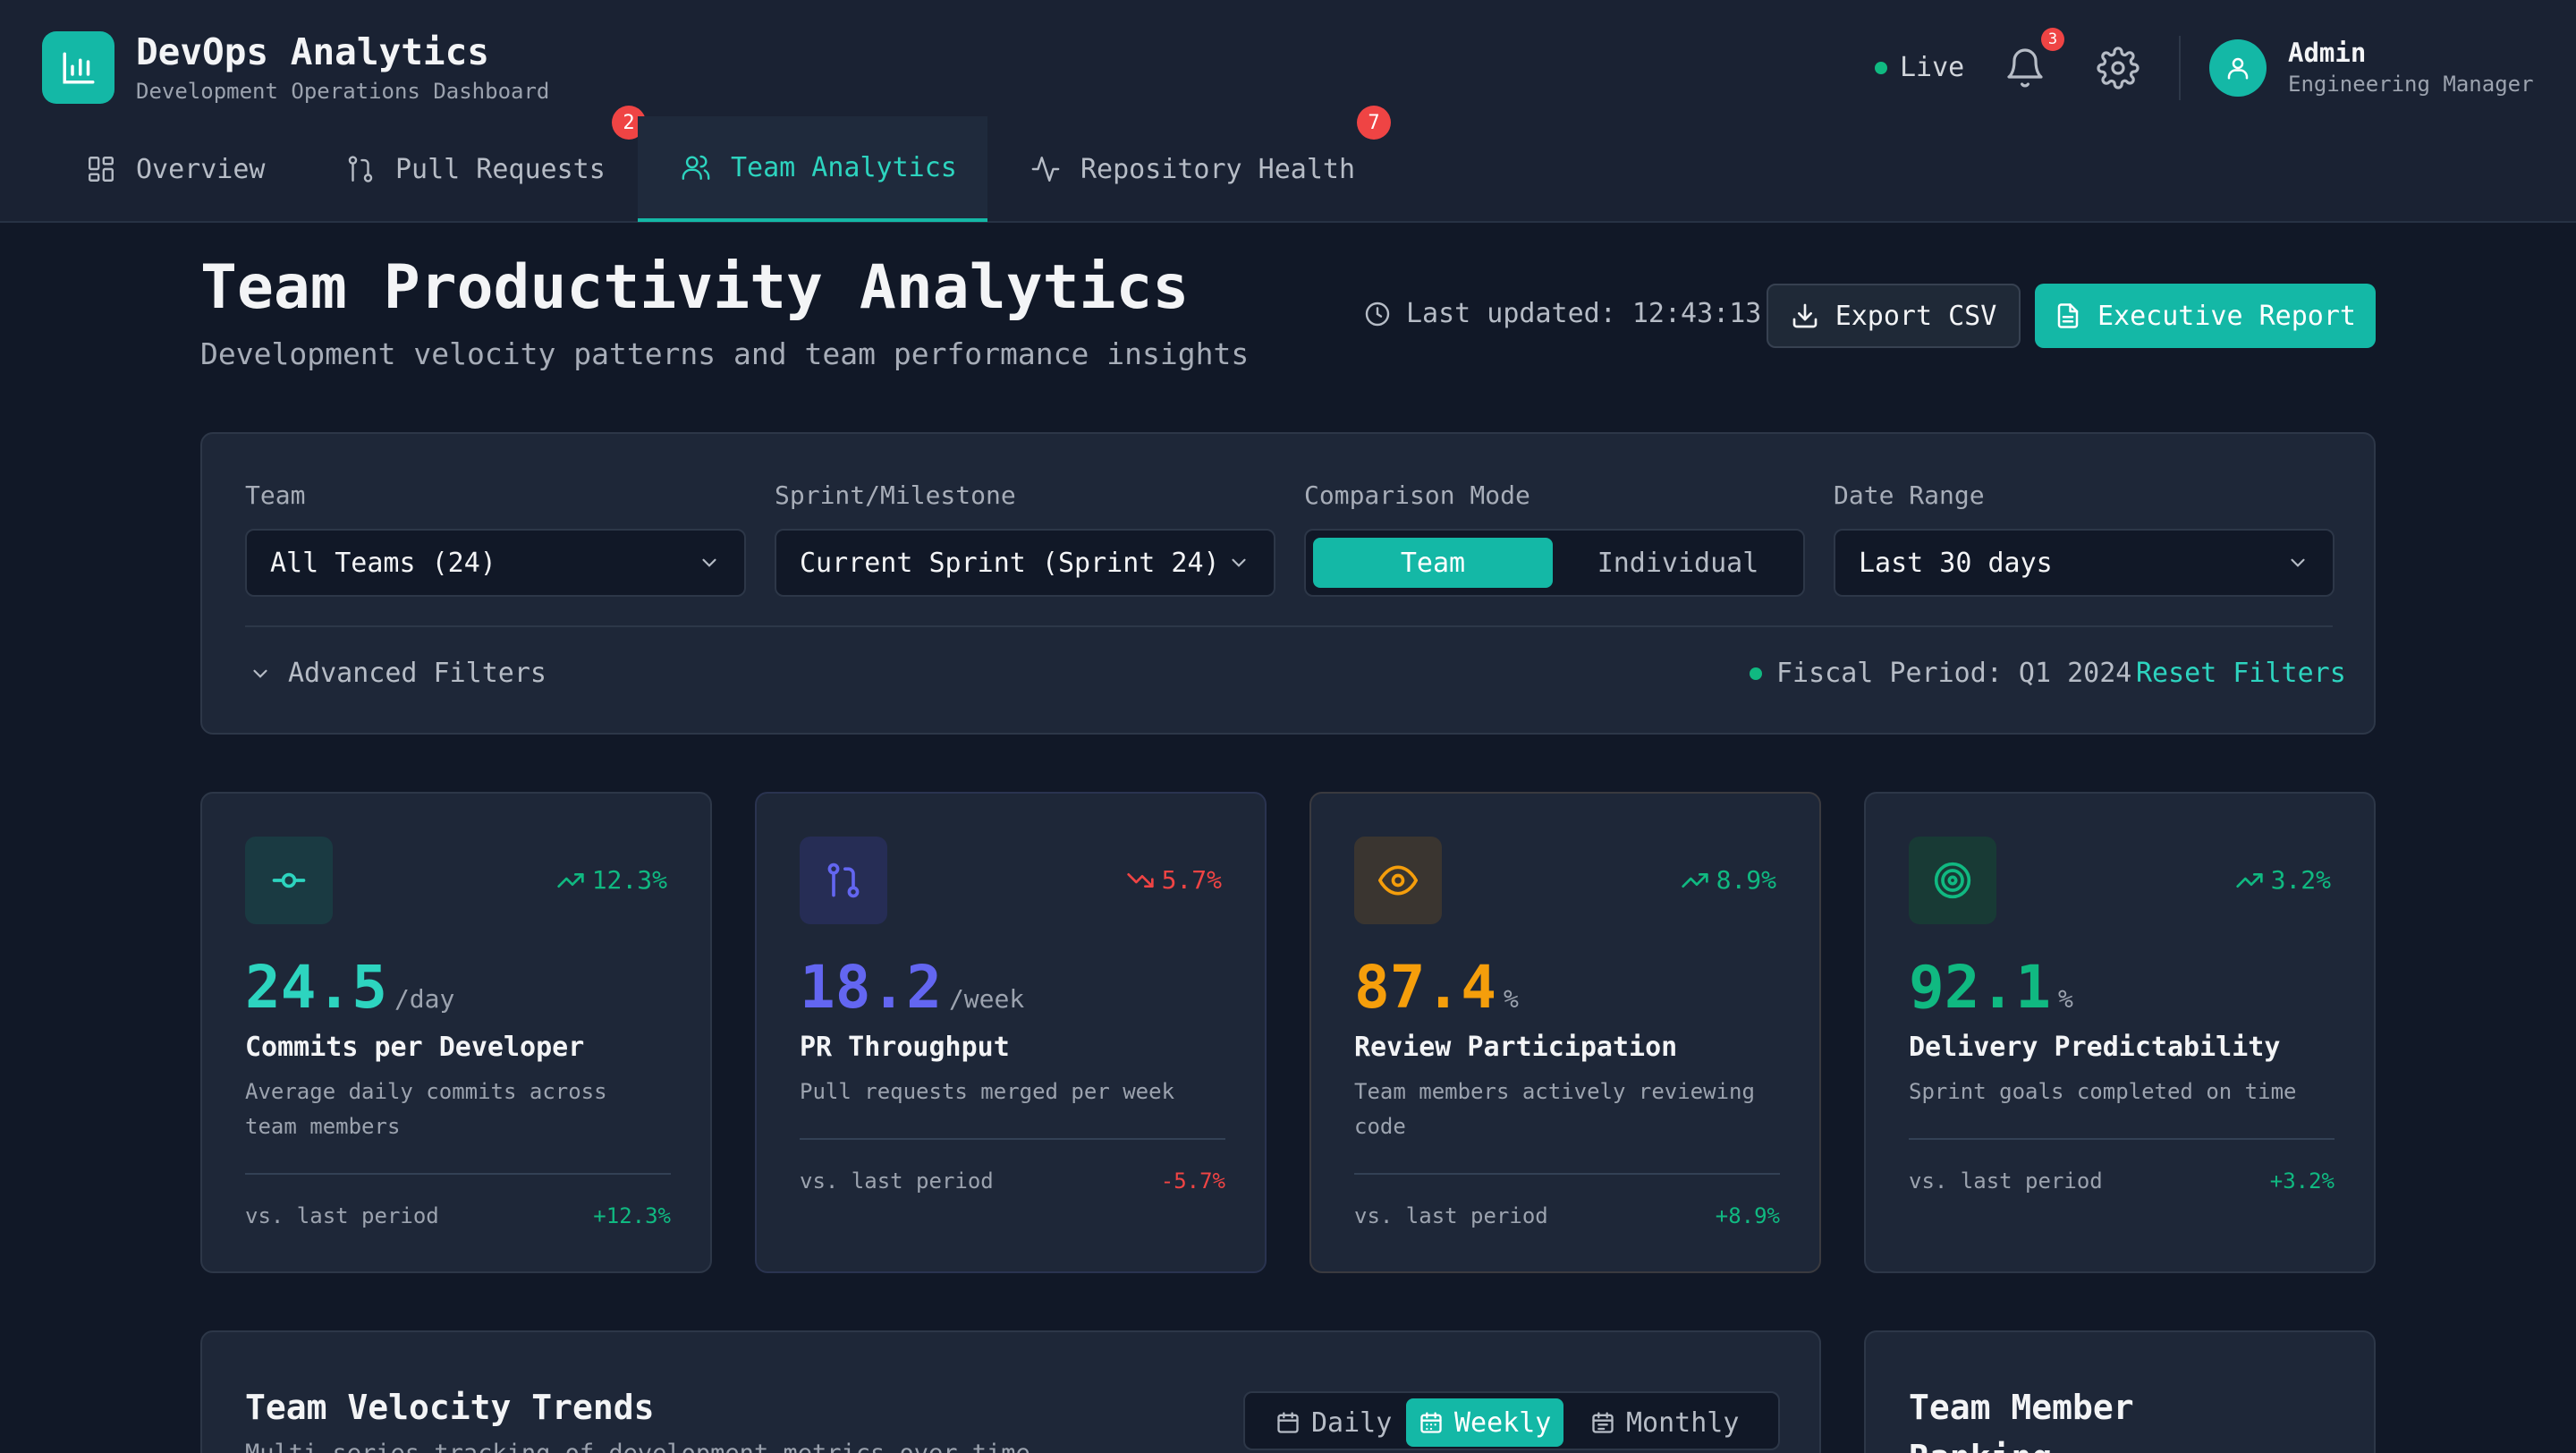 This screenshot has width=2576, height=1453. I want to click on date-range-value: Last 30 days, so click(1956, 563).